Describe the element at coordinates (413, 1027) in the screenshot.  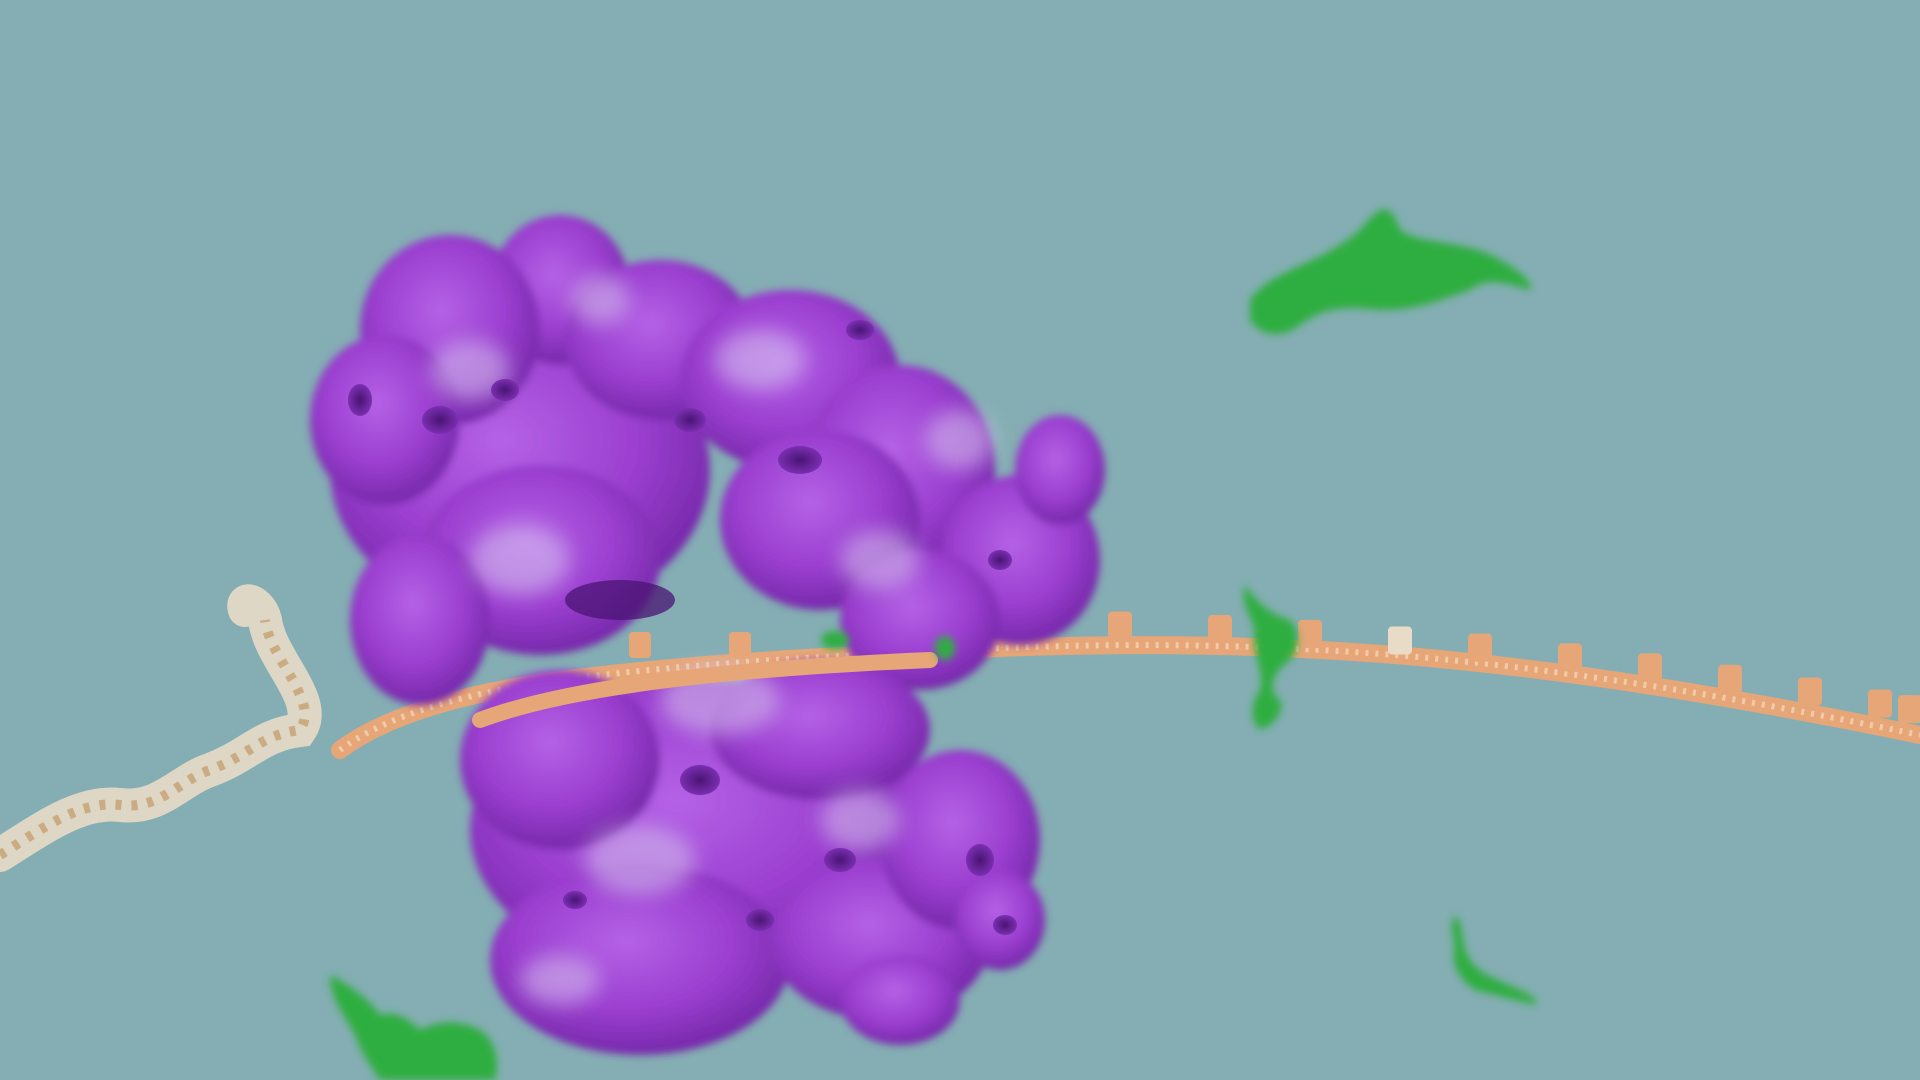
I see `green-molecule-bottom-left` at that location.